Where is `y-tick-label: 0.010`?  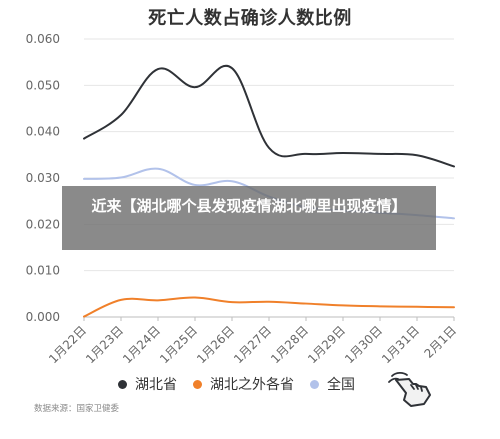
y-tick-label: 0.010 is located at coordinates (43, 271).